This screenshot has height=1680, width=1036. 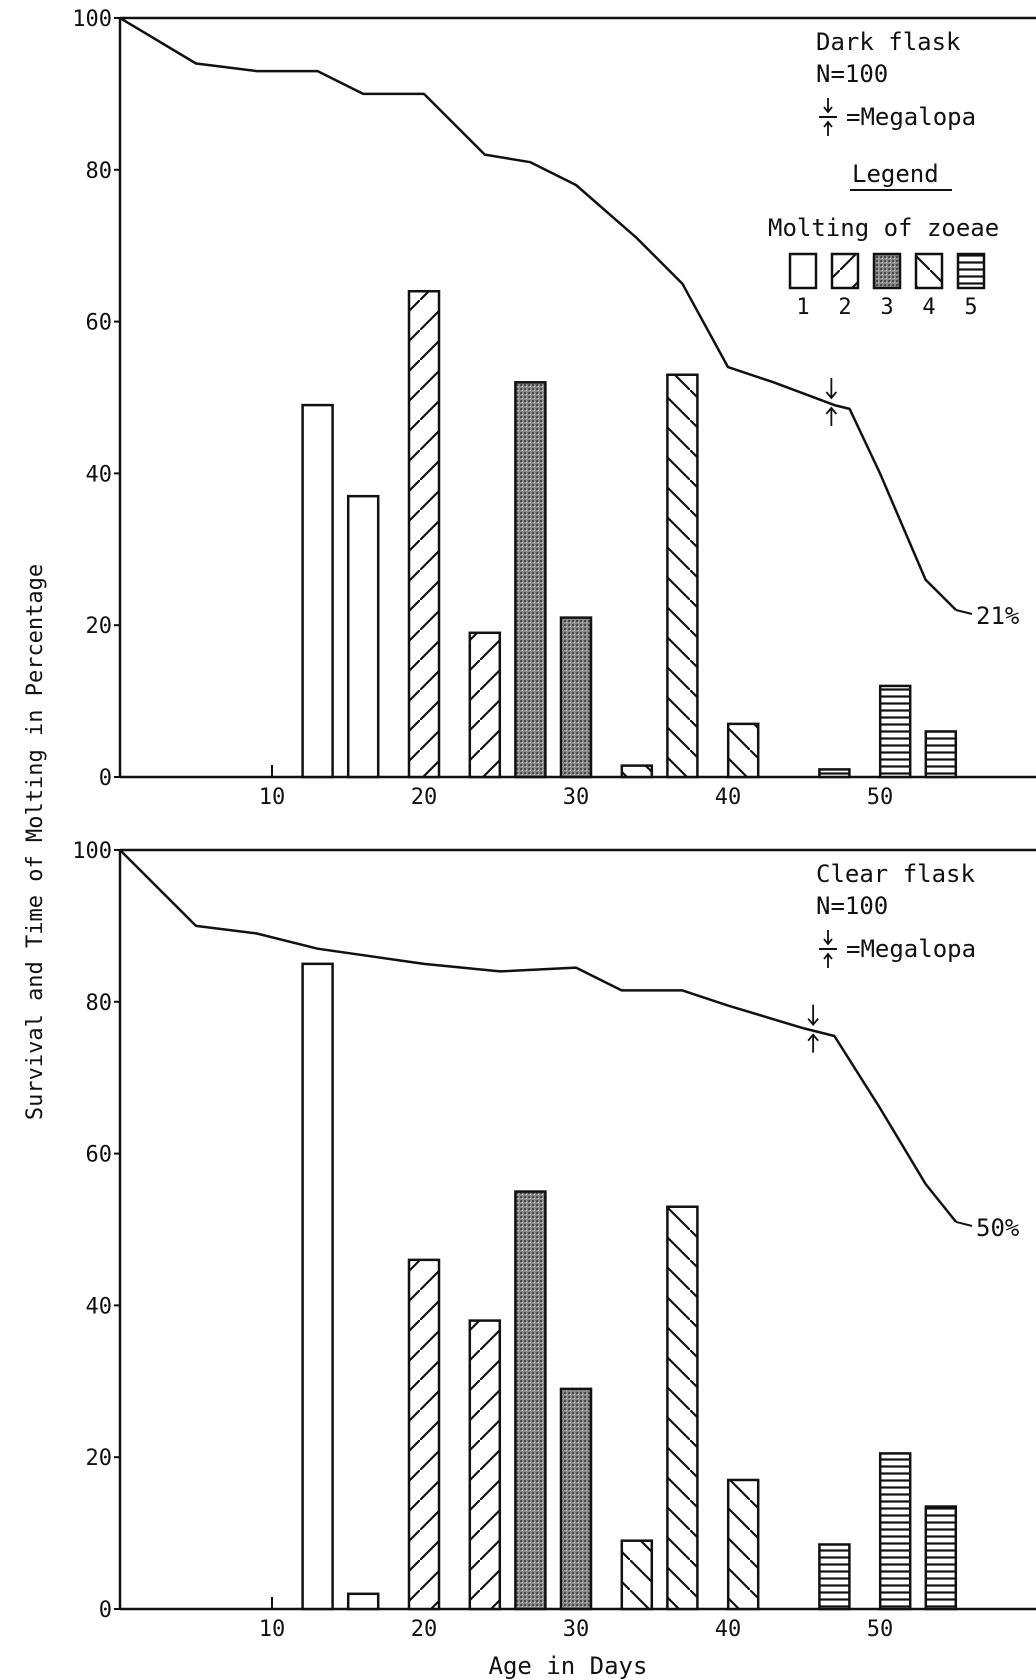 I want to click on legend-entry-label: 4, so click(x=928, y=307).